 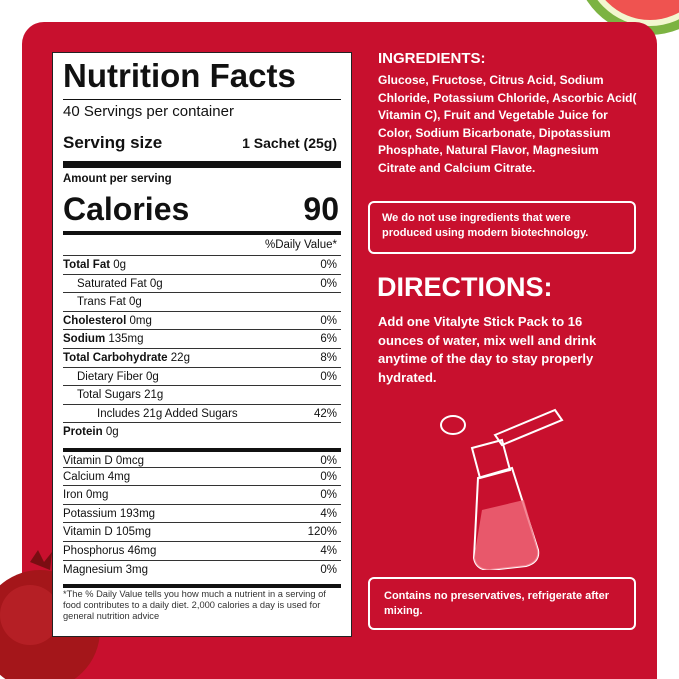 What do you see at coordinates (202, 338) in the screenshot?
I see `nutrient-row: Sodium 135mg 6%` at bounding box center [202, 338].